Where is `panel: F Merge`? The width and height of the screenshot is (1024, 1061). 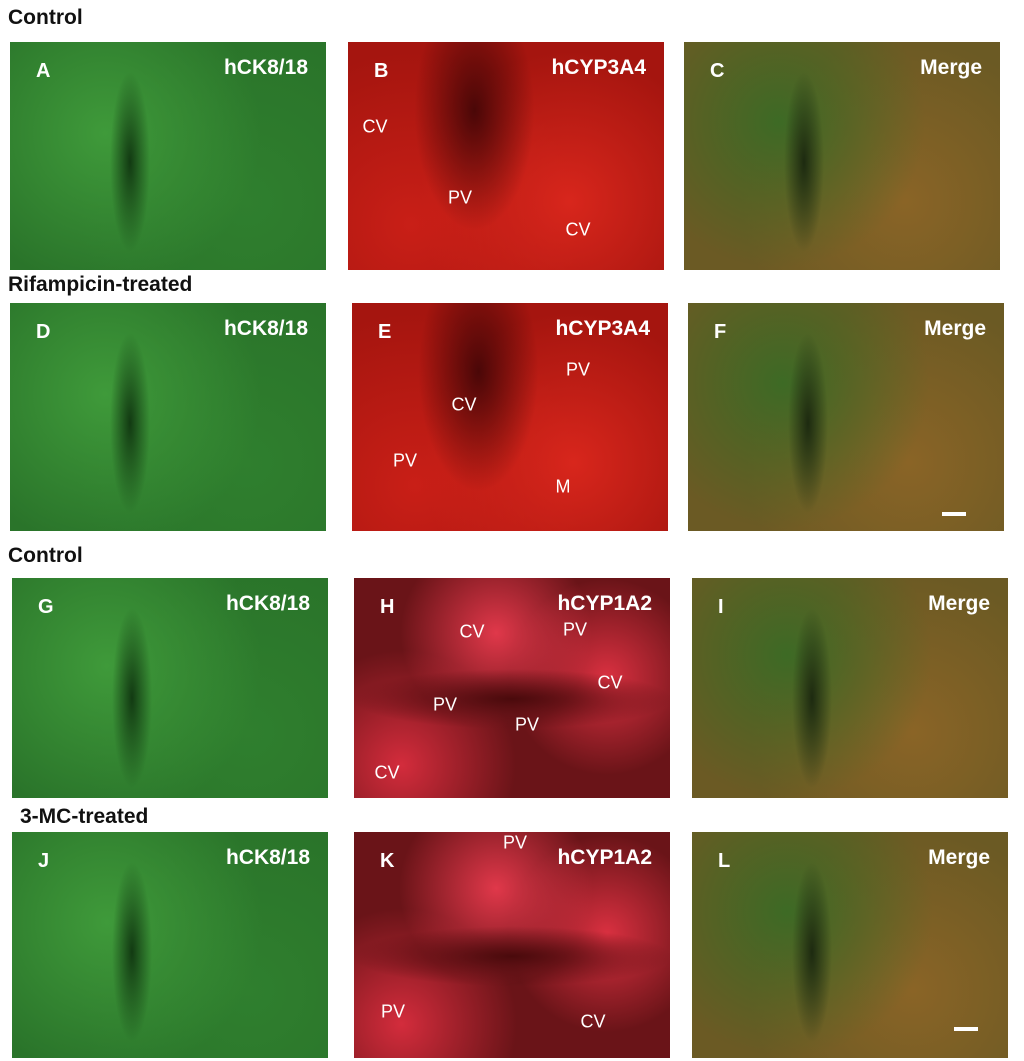 panel: F Merge is located at coordinates (846, 417).